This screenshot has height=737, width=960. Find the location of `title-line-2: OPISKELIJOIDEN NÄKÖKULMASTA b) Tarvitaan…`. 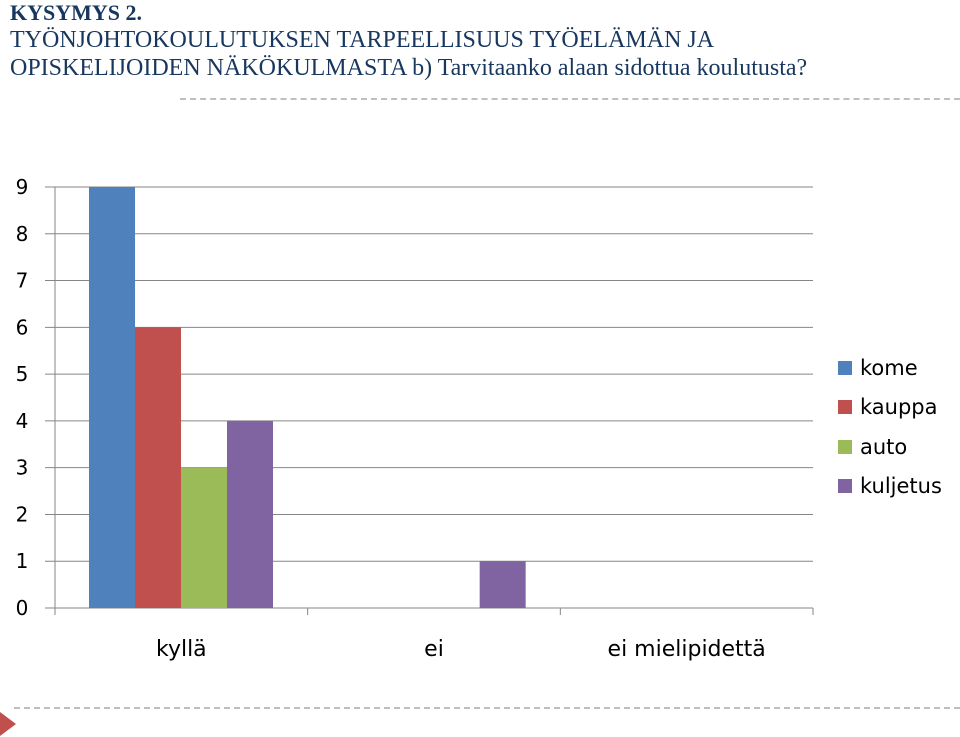

title-line-2: OPISKELIJOIDEN NÄKÖKULMASTA b) Tarvitaan… is located at coordinates (409, 68).